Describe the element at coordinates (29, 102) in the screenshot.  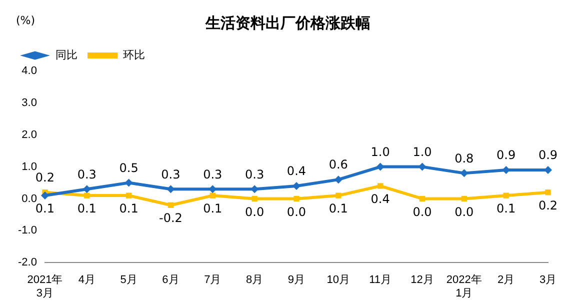
I see `y-tick-label: 3.0` at that location.